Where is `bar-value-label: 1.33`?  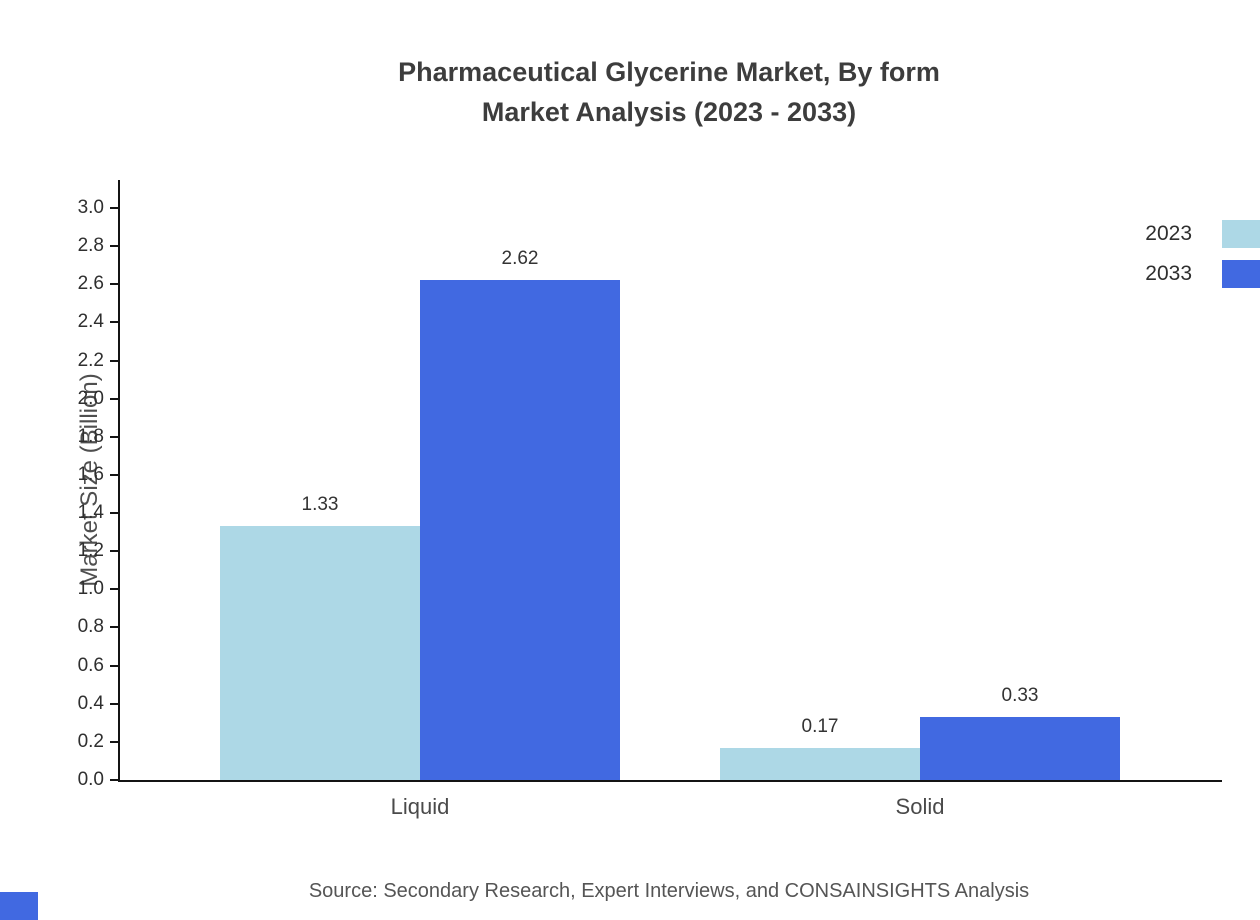 bar-value-label: 1.33 is located at coordinates (320, 505).